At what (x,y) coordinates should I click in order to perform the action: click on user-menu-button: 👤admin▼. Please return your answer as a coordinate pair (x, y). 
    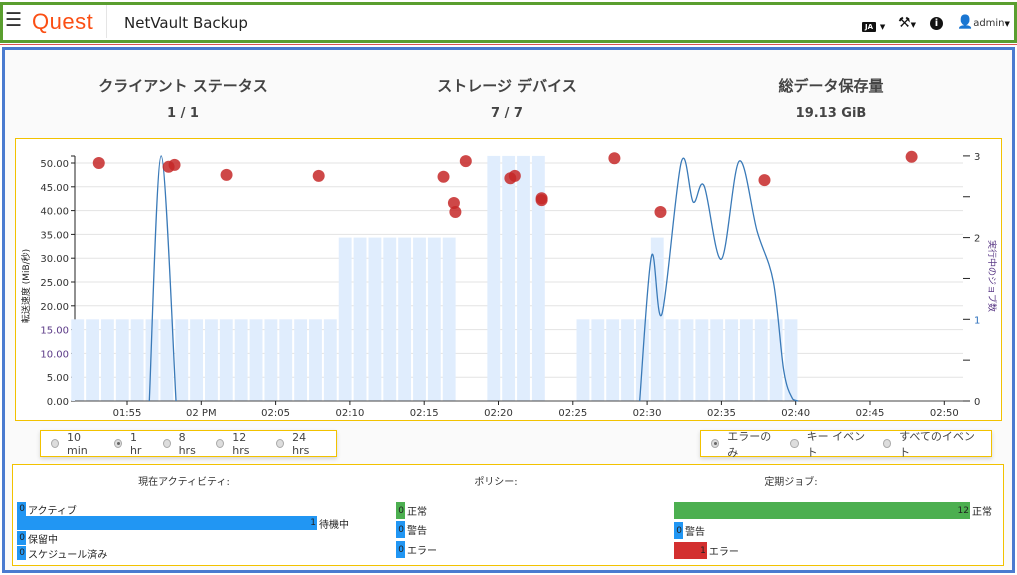
    Looking at the image, I should click on (983, 22).